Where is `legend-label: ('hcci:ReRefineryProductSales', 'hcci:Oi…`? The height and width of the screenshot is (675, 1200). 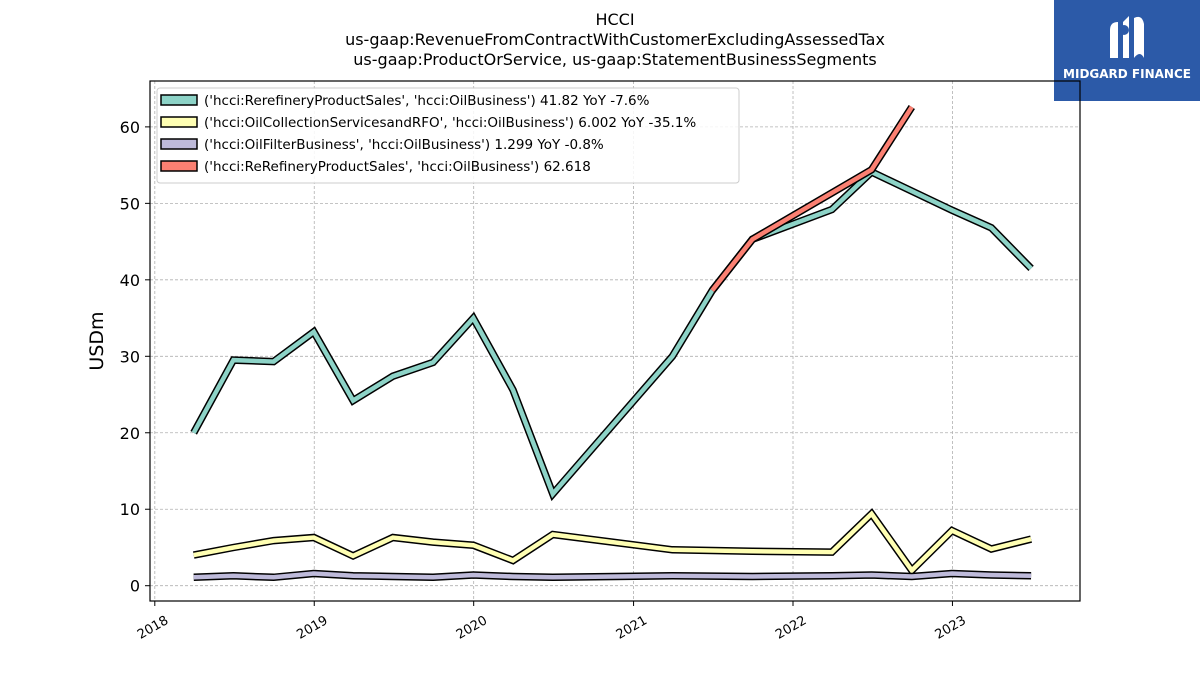
legend-label: ('hcci:ReRefineryProductSales', 'hcci:Oi… is located at coordinates (397, 167).